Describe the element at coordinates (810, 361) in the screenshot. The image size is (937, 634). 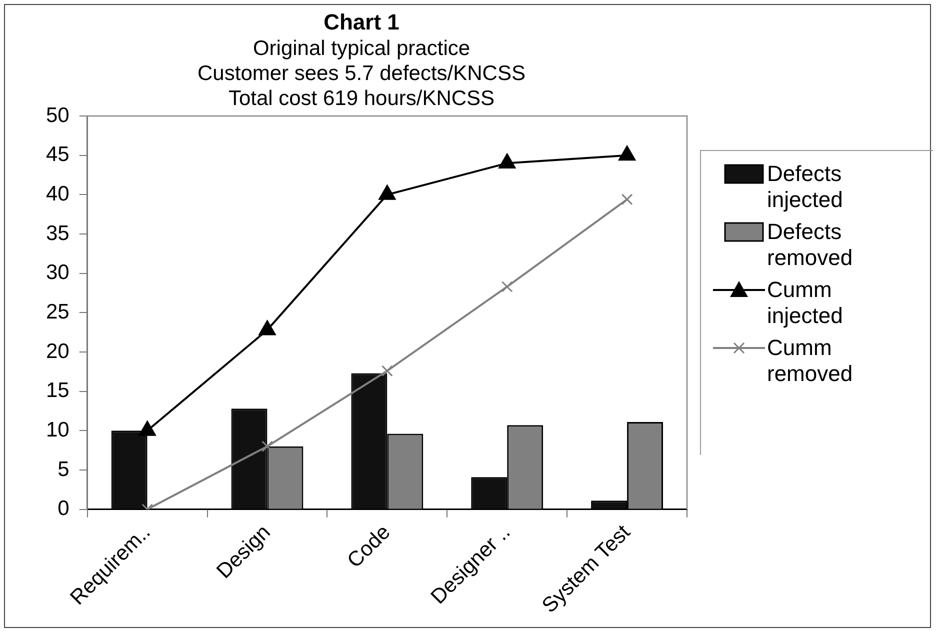
I see `legend-label: Cumm removed` at that location.